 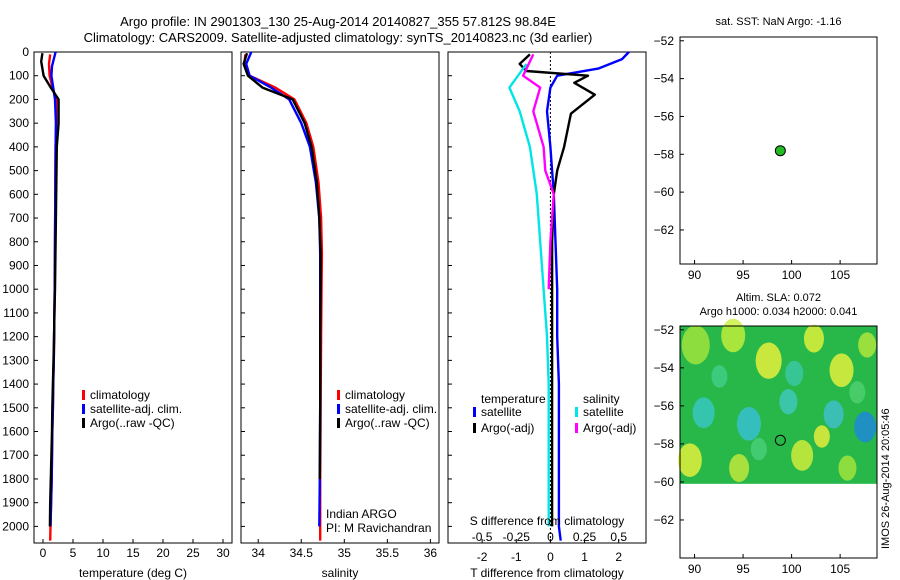 I want to click on sla-map-xtick-label: 95, so click(x=743, y=569).